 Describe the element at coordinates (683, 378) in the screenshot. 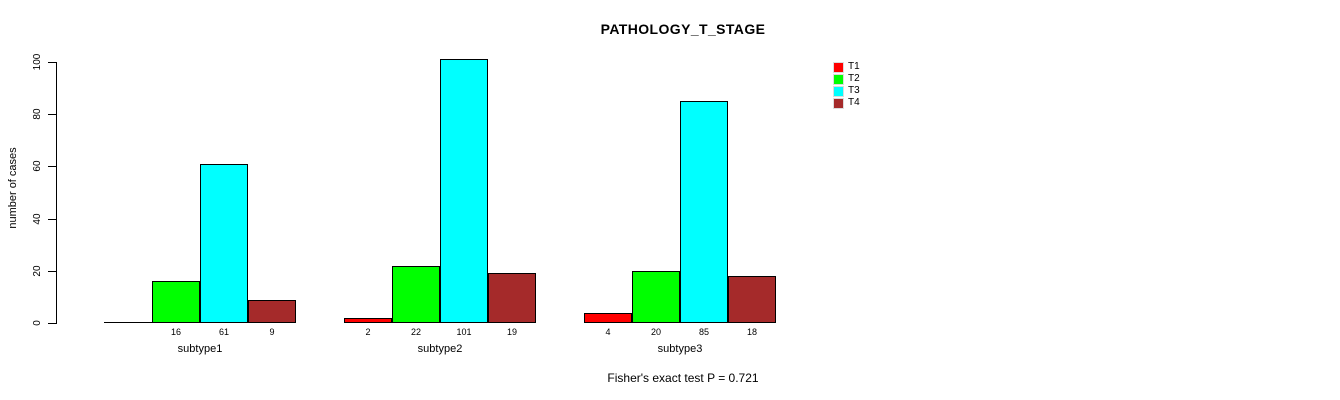

I see `footer-note: Fisher's exact test P = 0.721` at that location.